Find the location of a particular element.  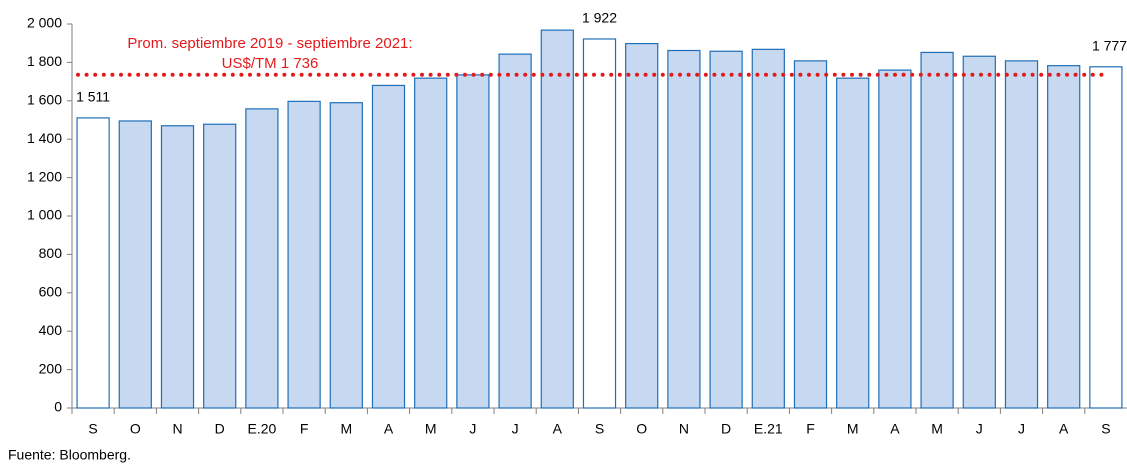

y-tick-label: 400 is located at coordinates (51, 330).